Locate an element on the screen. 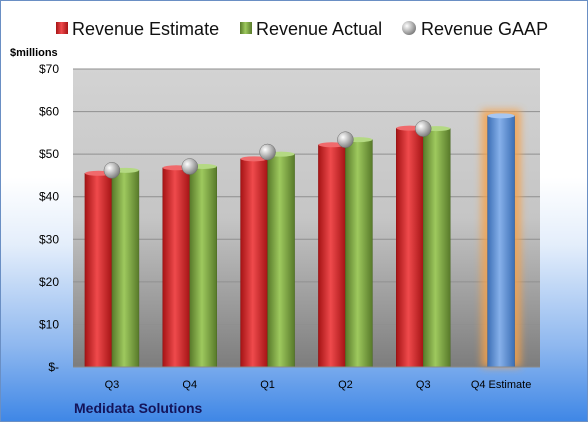  bar-cap-estimate is located at coordinates (254, 159).